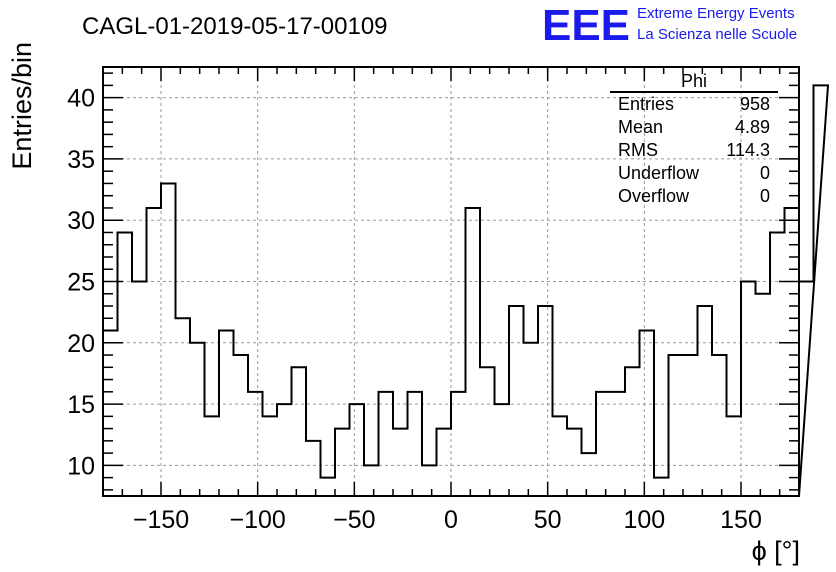  I want to click on stats-row-label: Entries, so click(646, 104).